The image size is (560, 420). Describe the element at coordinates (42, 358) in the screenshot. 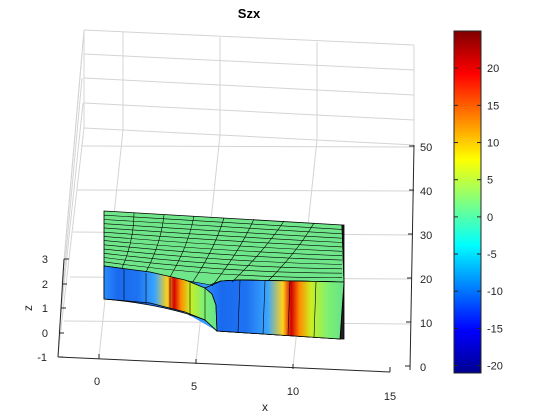

I see `z-tick-label: -1` at that location.